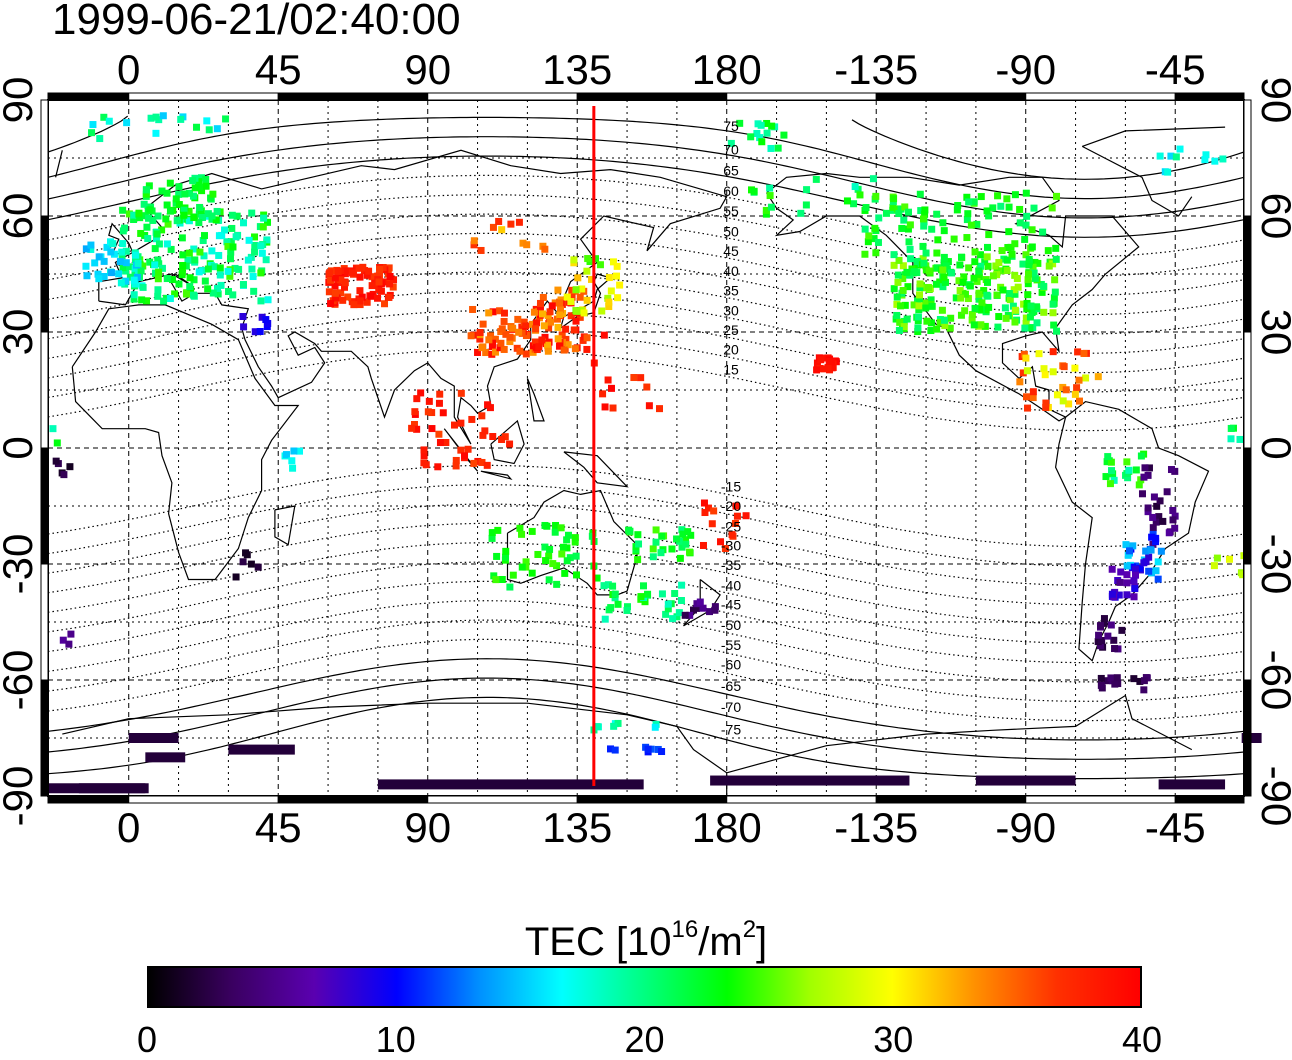 The image size is (1292, 1060). What do you see at coordinates (1272, 100) in the screenshot?
I see `lat-tick-label-right: 90` at bounding box center [1272, 100].